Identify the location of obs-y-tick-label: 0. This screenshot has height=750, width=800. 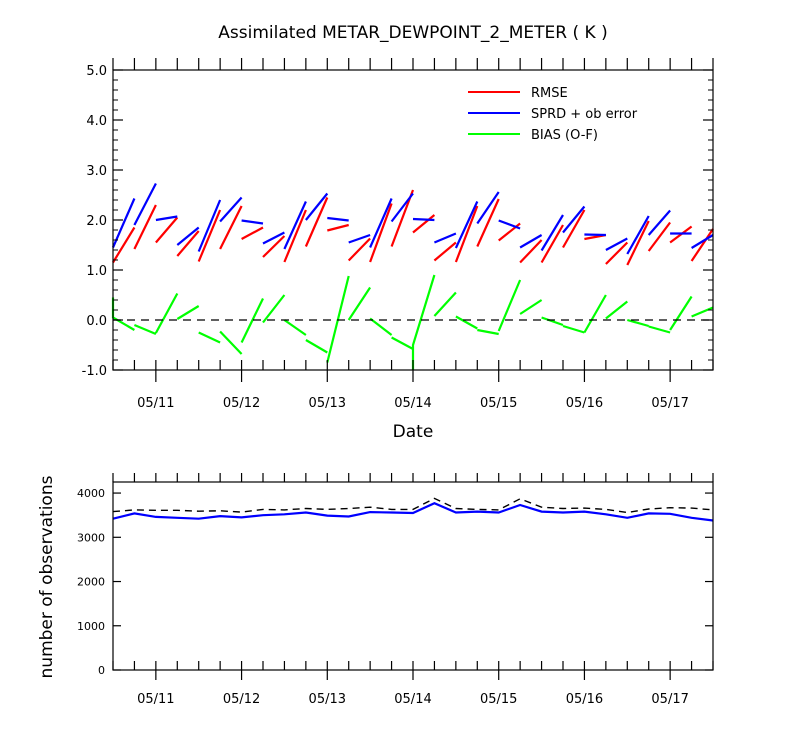
(101, 670).